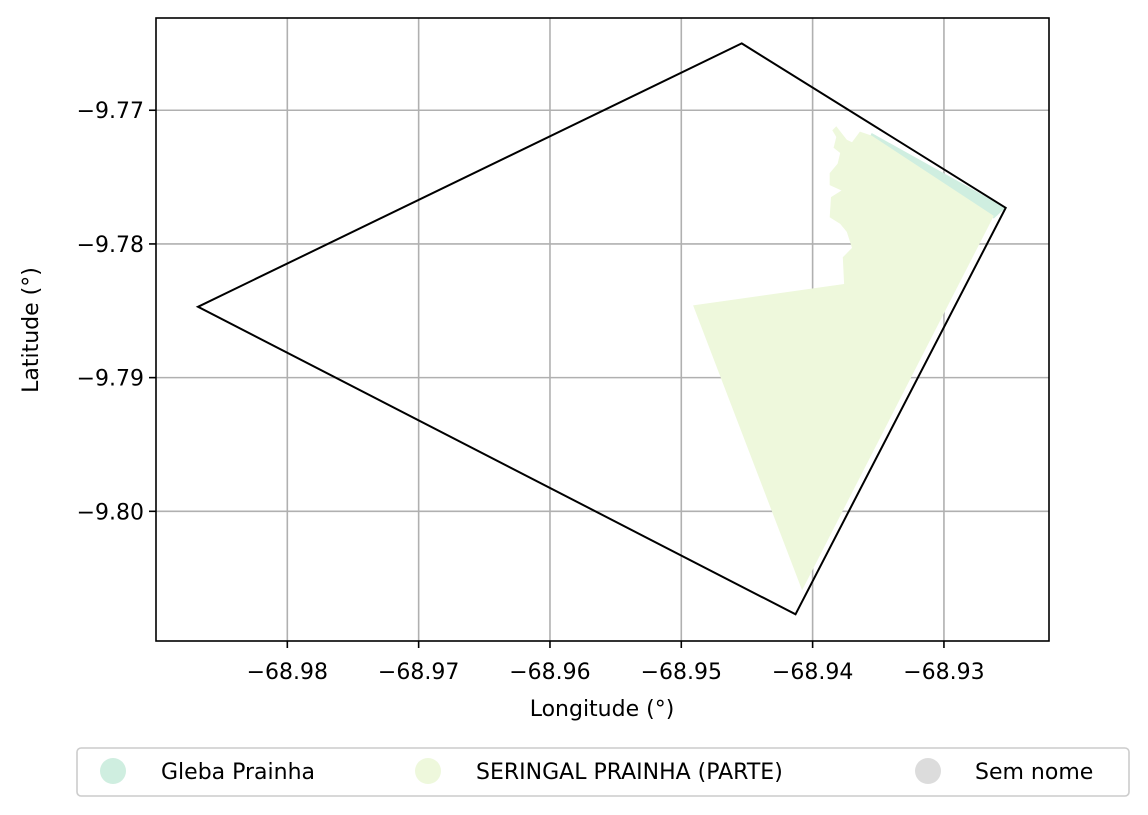  Describe the element at coordinates (110, 379) in the screenshot. I see `y-tick-label: −9.79` at that location.